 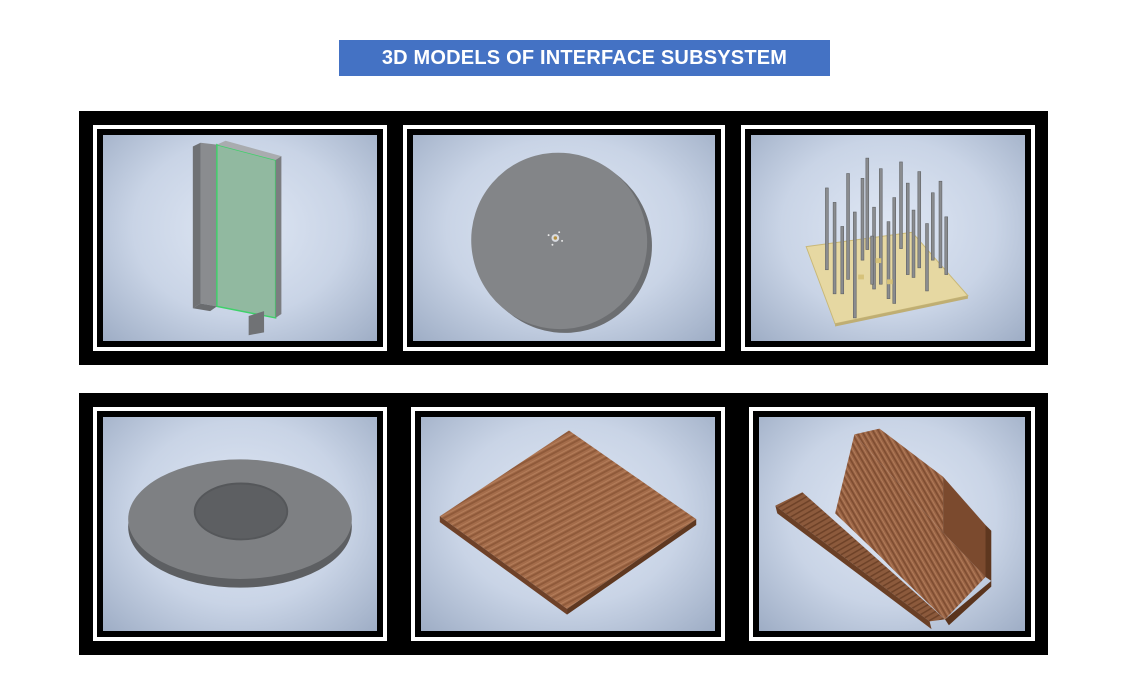 I want to click on model-panel-disc, so click(x=564, y=238).